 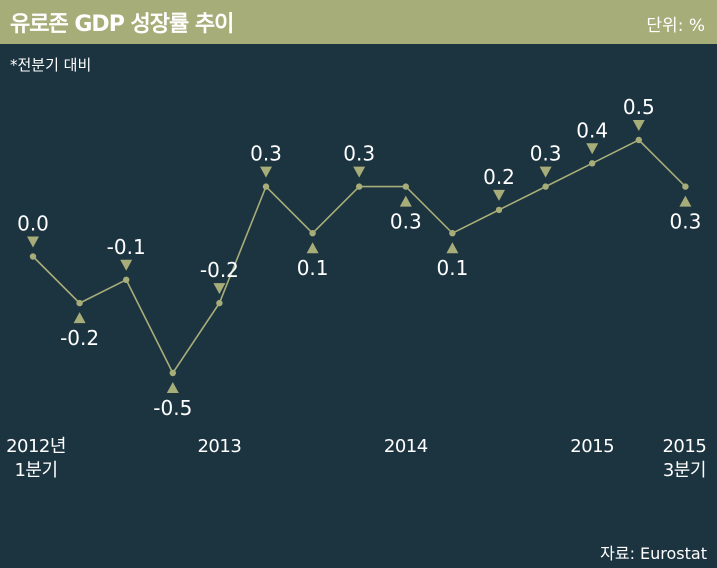 I want to click on x-tick-label: 2015 3분기, so click(x=684, y=458).